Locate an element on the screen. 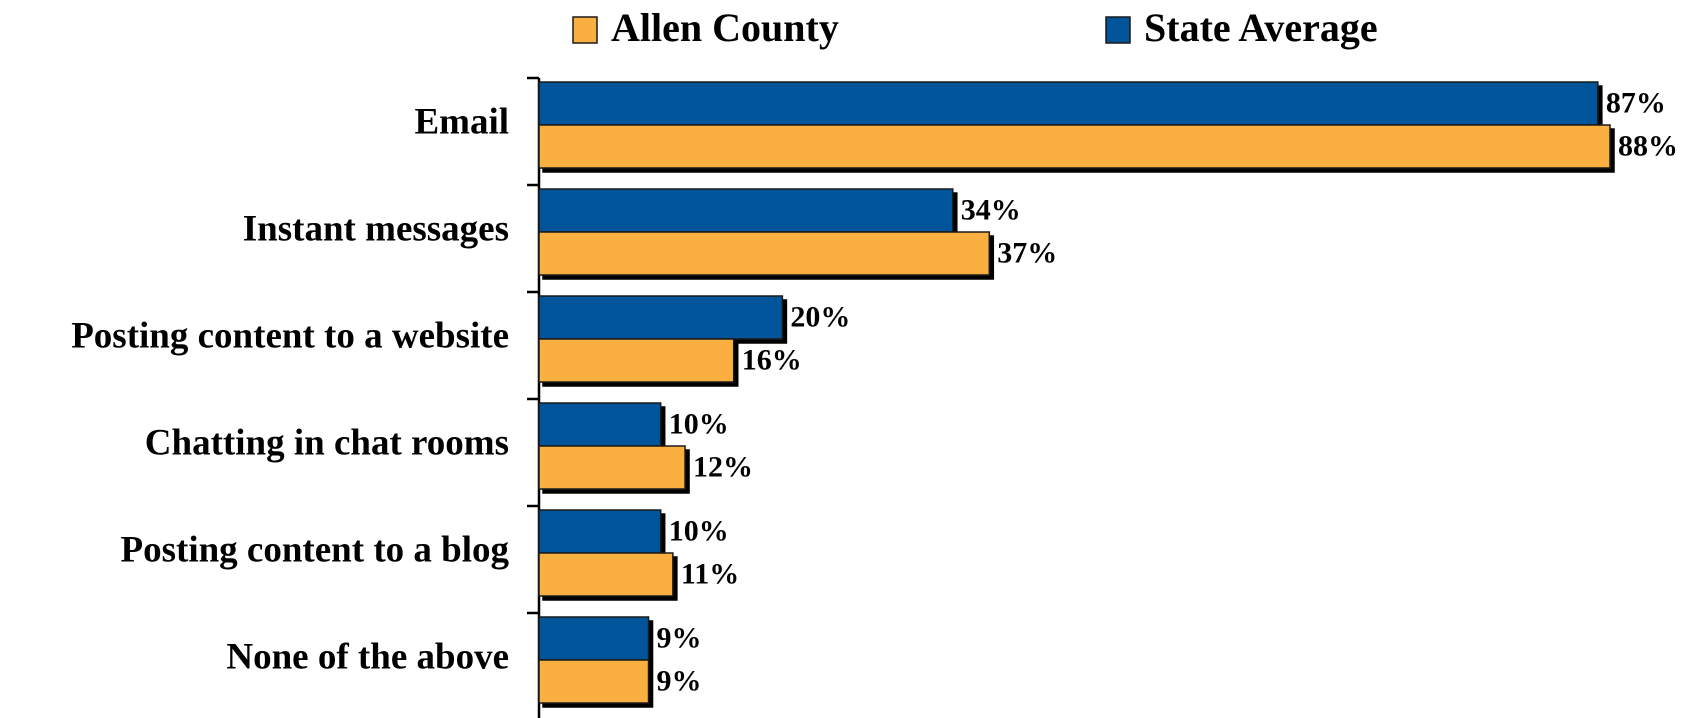  value-label: 20% is located at coordinates (820, 316).